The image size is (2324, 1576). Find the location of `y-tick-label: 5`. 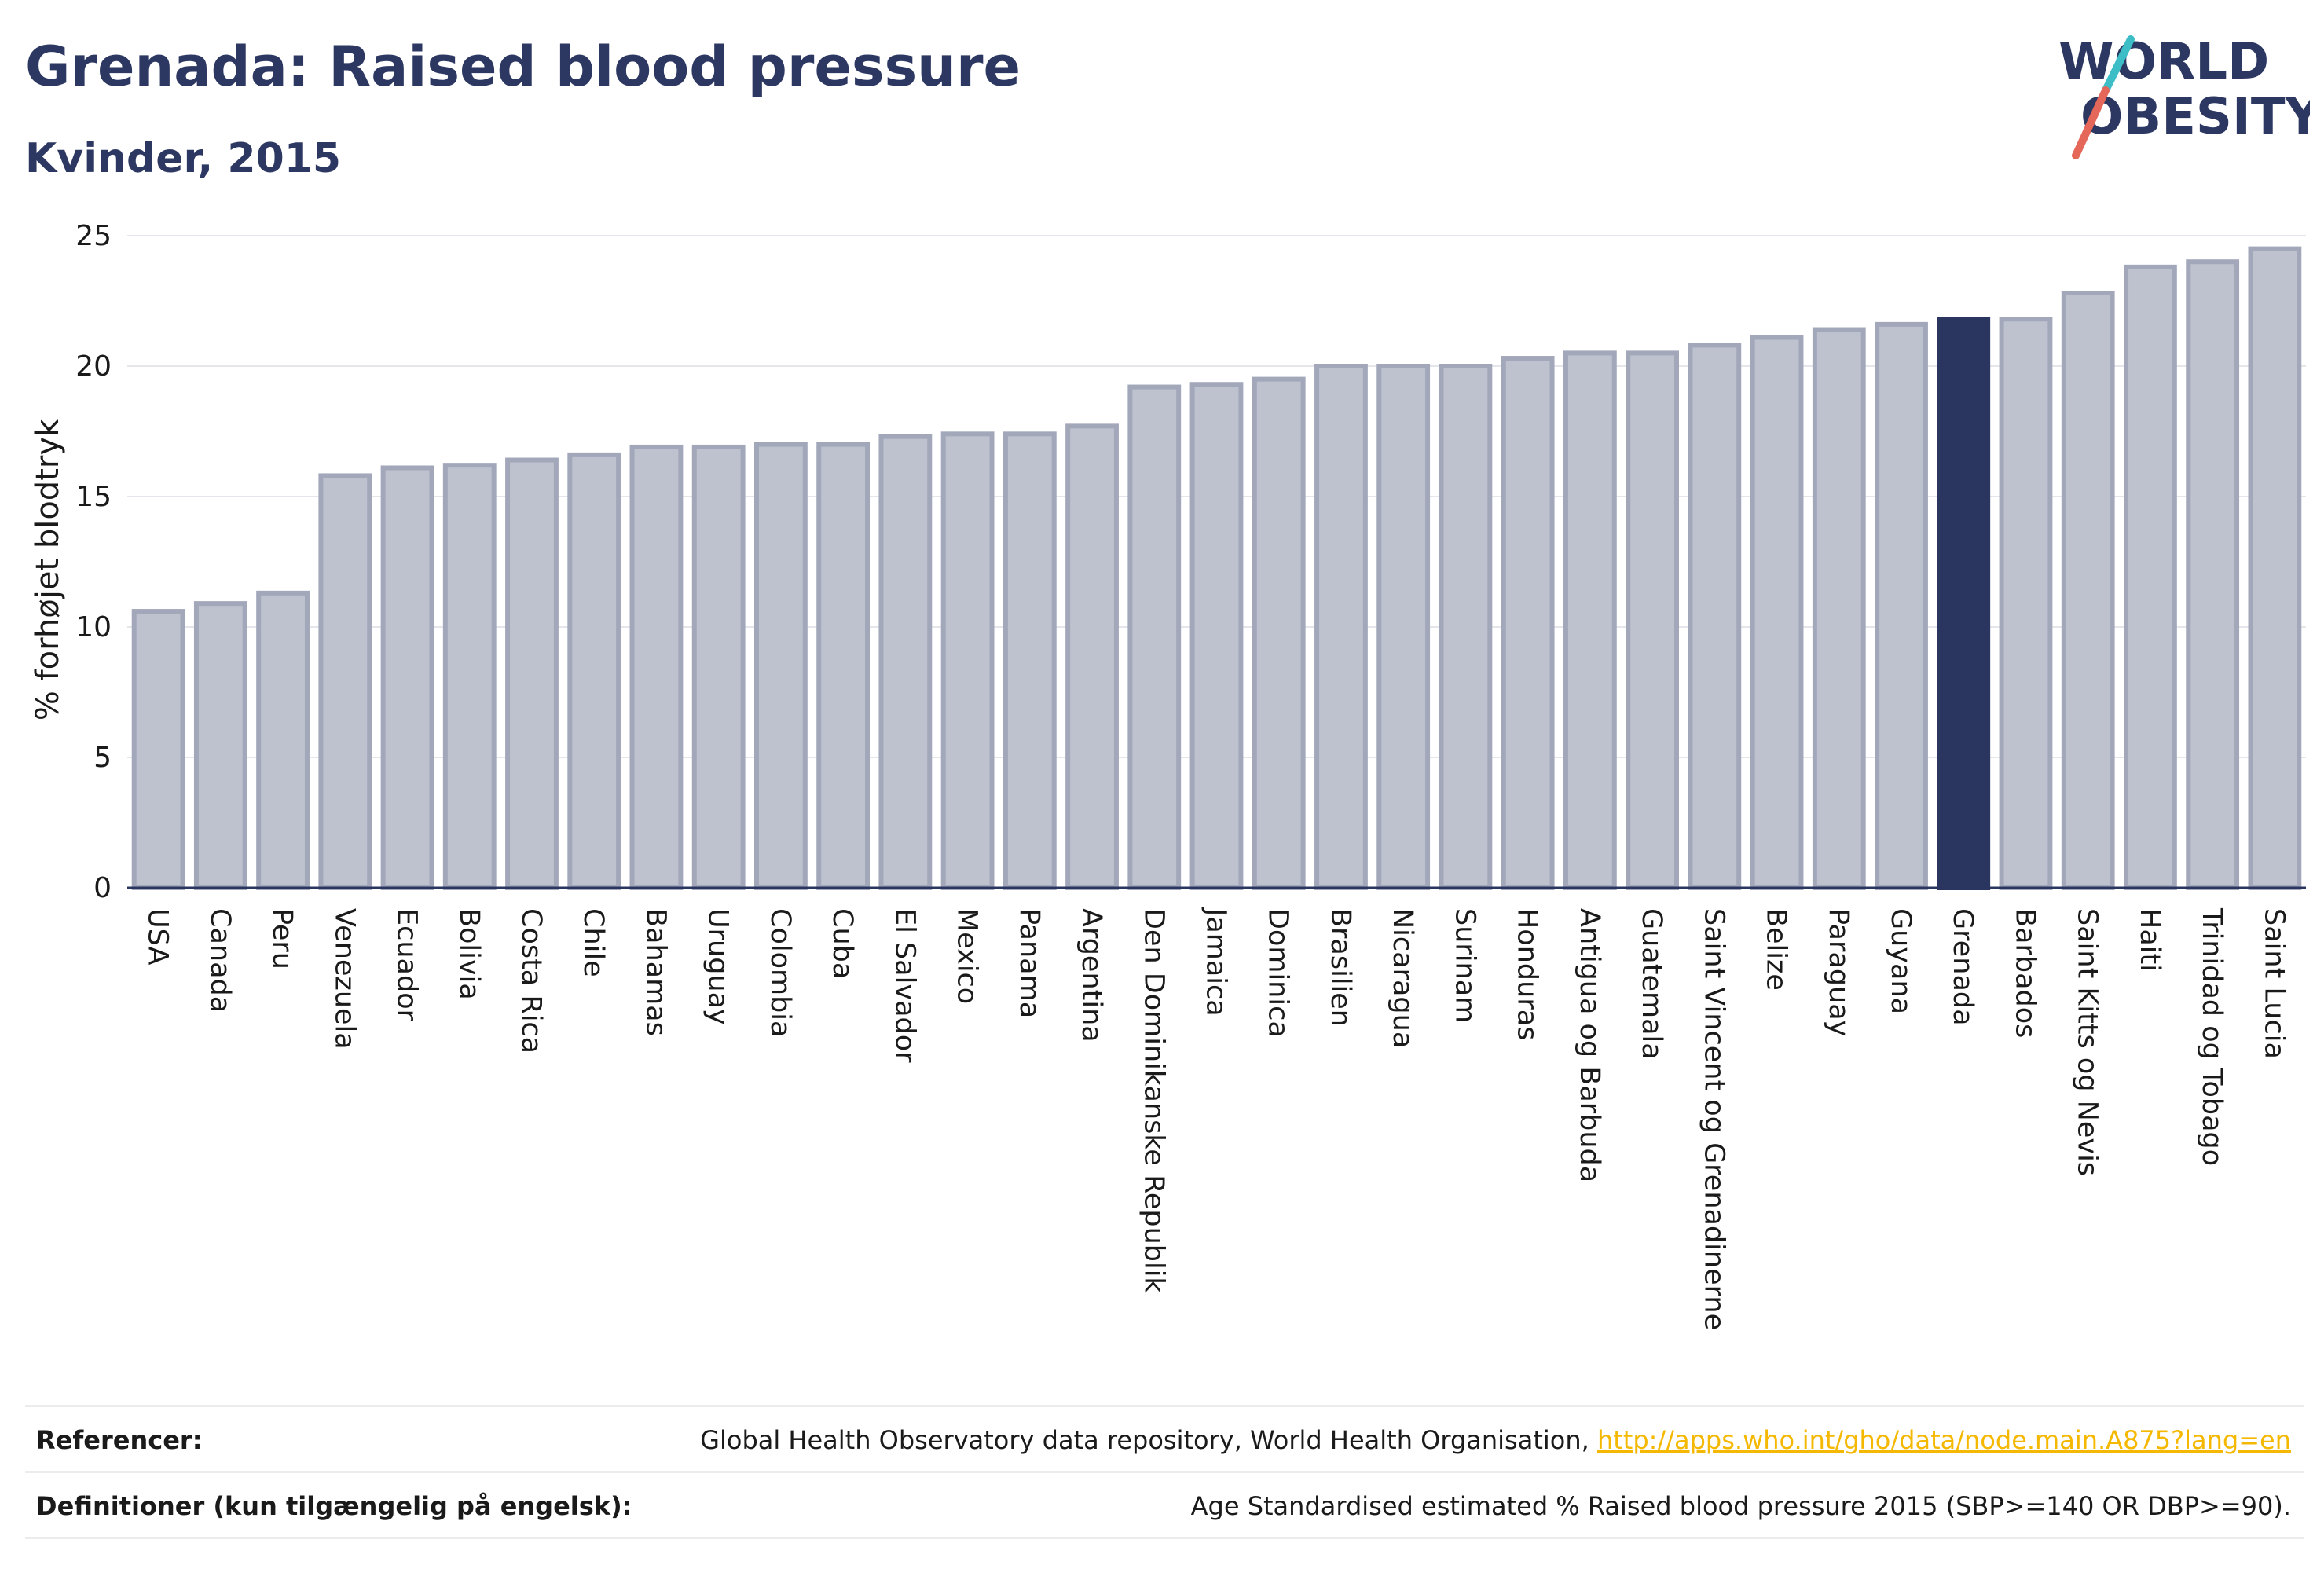

y-tick-label: 5 is located at coordinates (102, 758).